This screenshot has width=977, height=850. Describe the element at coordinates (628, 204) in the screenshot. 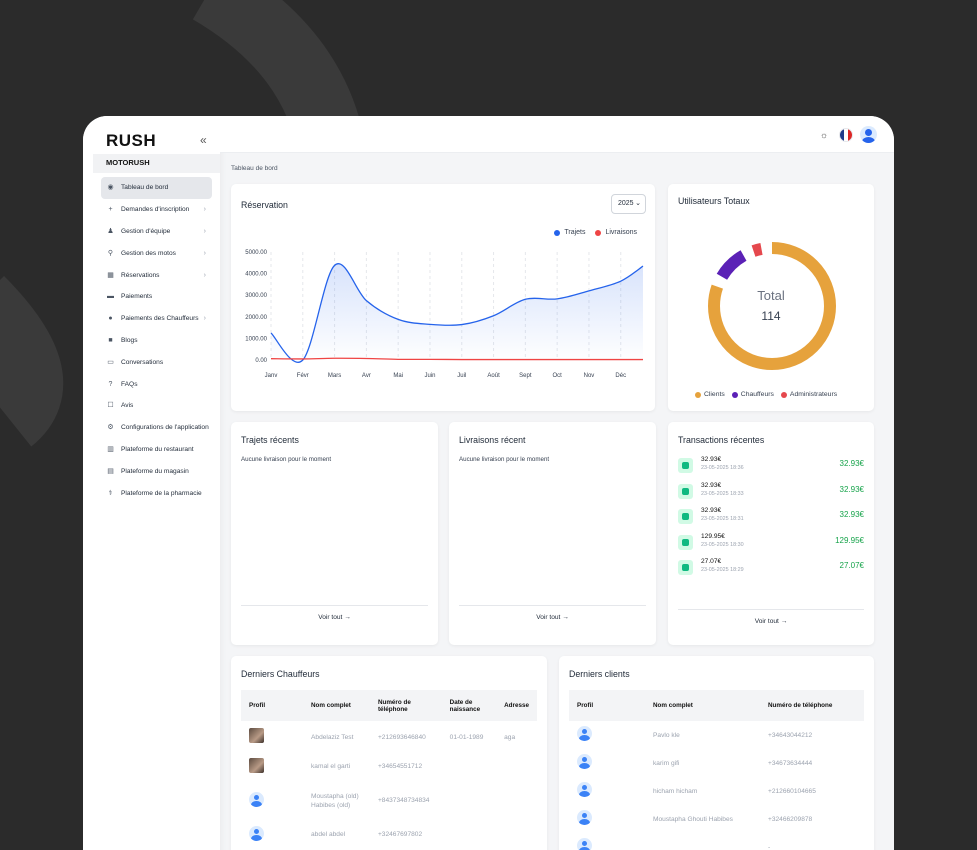

I see `year-select: 2025 ⌄` at that location.